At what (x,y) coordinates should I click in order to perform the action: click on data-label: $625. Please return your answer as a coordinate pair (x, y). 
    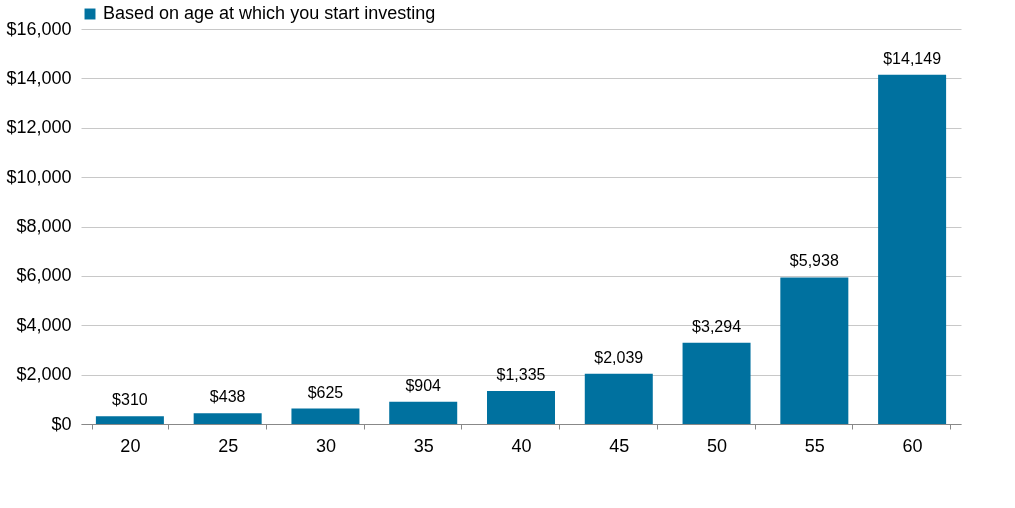
    Looking at the image, I should click on (325, 392).